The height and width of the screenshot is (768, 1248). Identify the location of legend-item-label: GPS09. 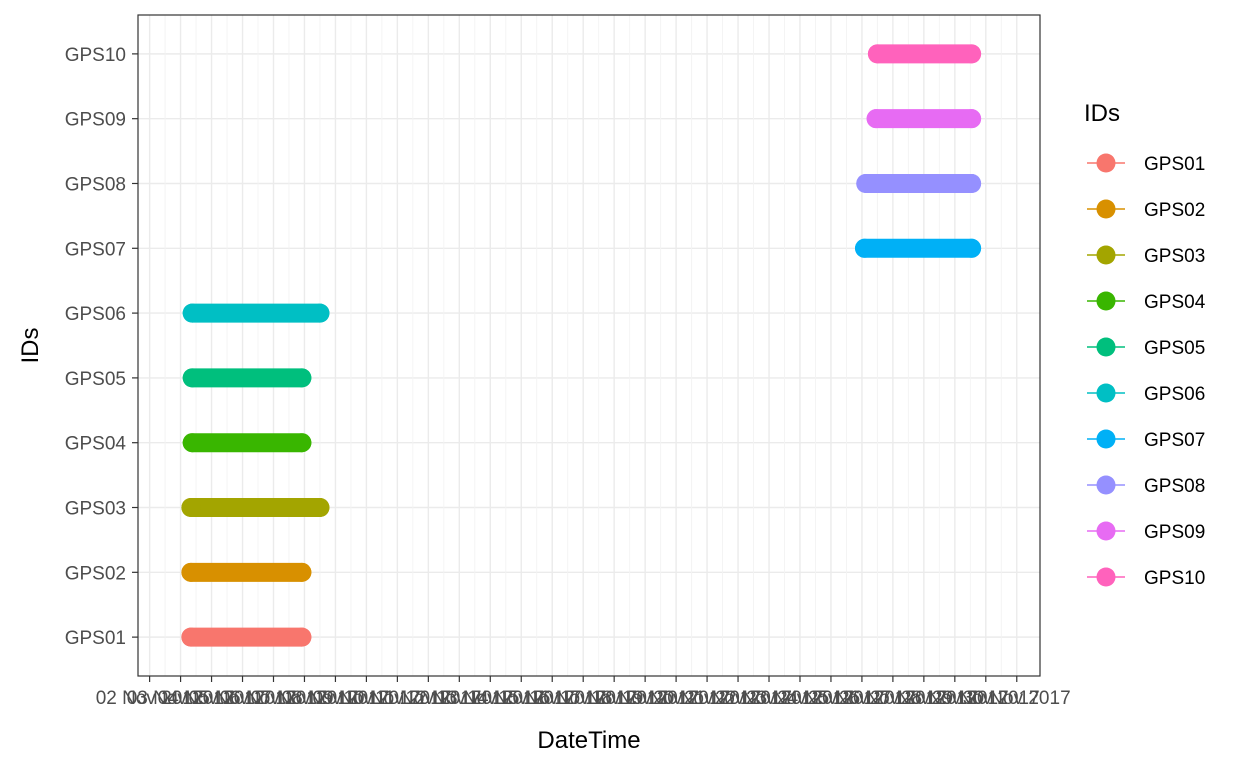
(1174, 532).